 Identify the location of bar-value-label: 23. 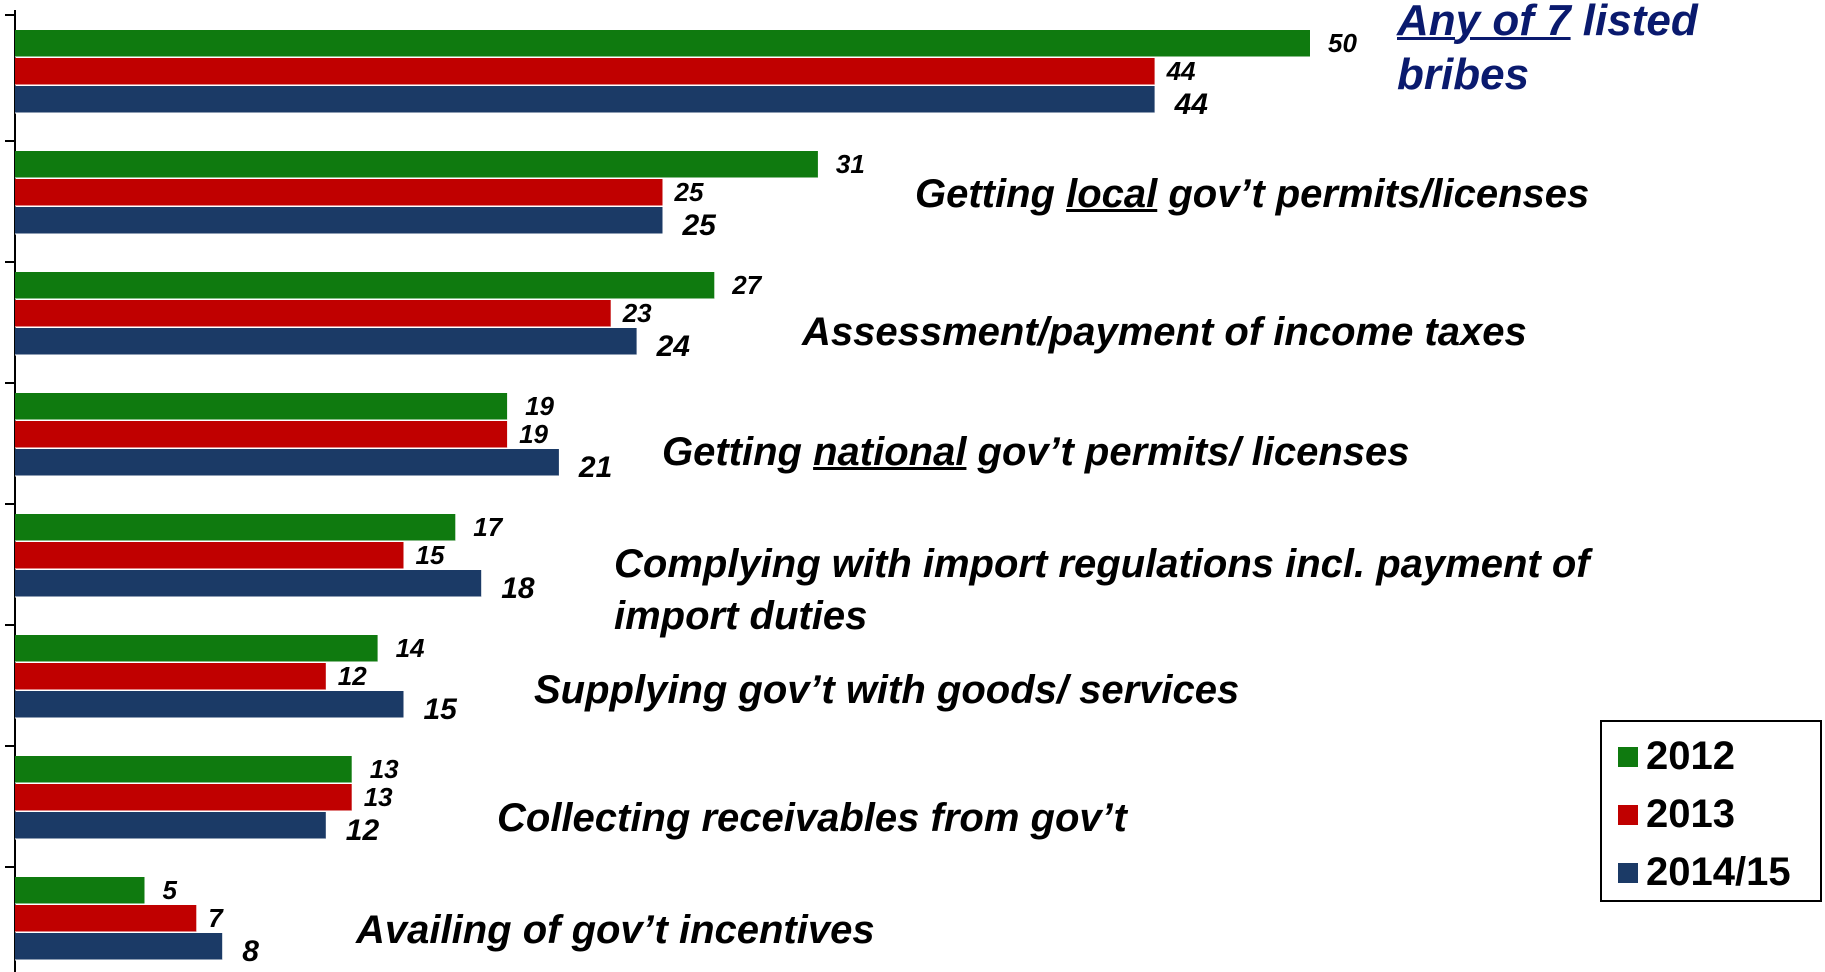
(637, 313).